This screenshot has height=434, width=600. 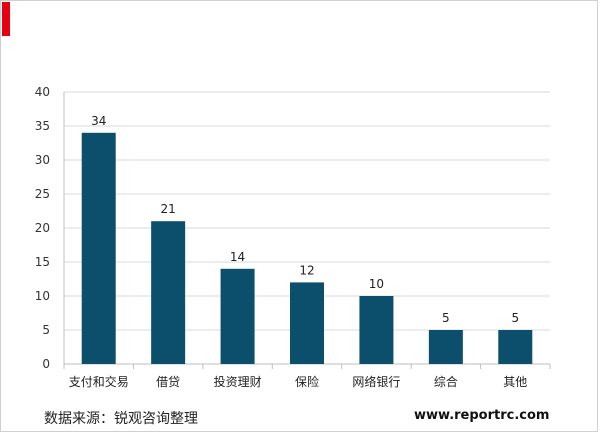 What do you see at coordinates (376, 284) in the screenshot?
I see `data-label: 10` at bounding box center [376, 284].